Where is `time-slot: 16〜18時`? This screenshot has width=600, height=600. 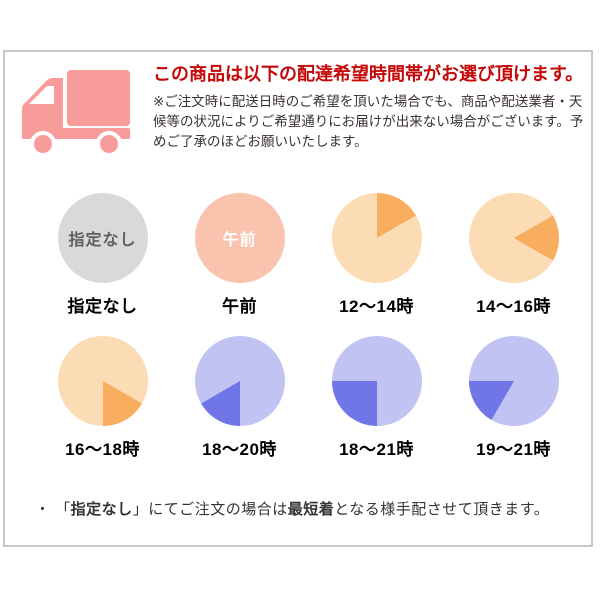 time-slot: 16〜18時 is located at coordinates (102, 398).